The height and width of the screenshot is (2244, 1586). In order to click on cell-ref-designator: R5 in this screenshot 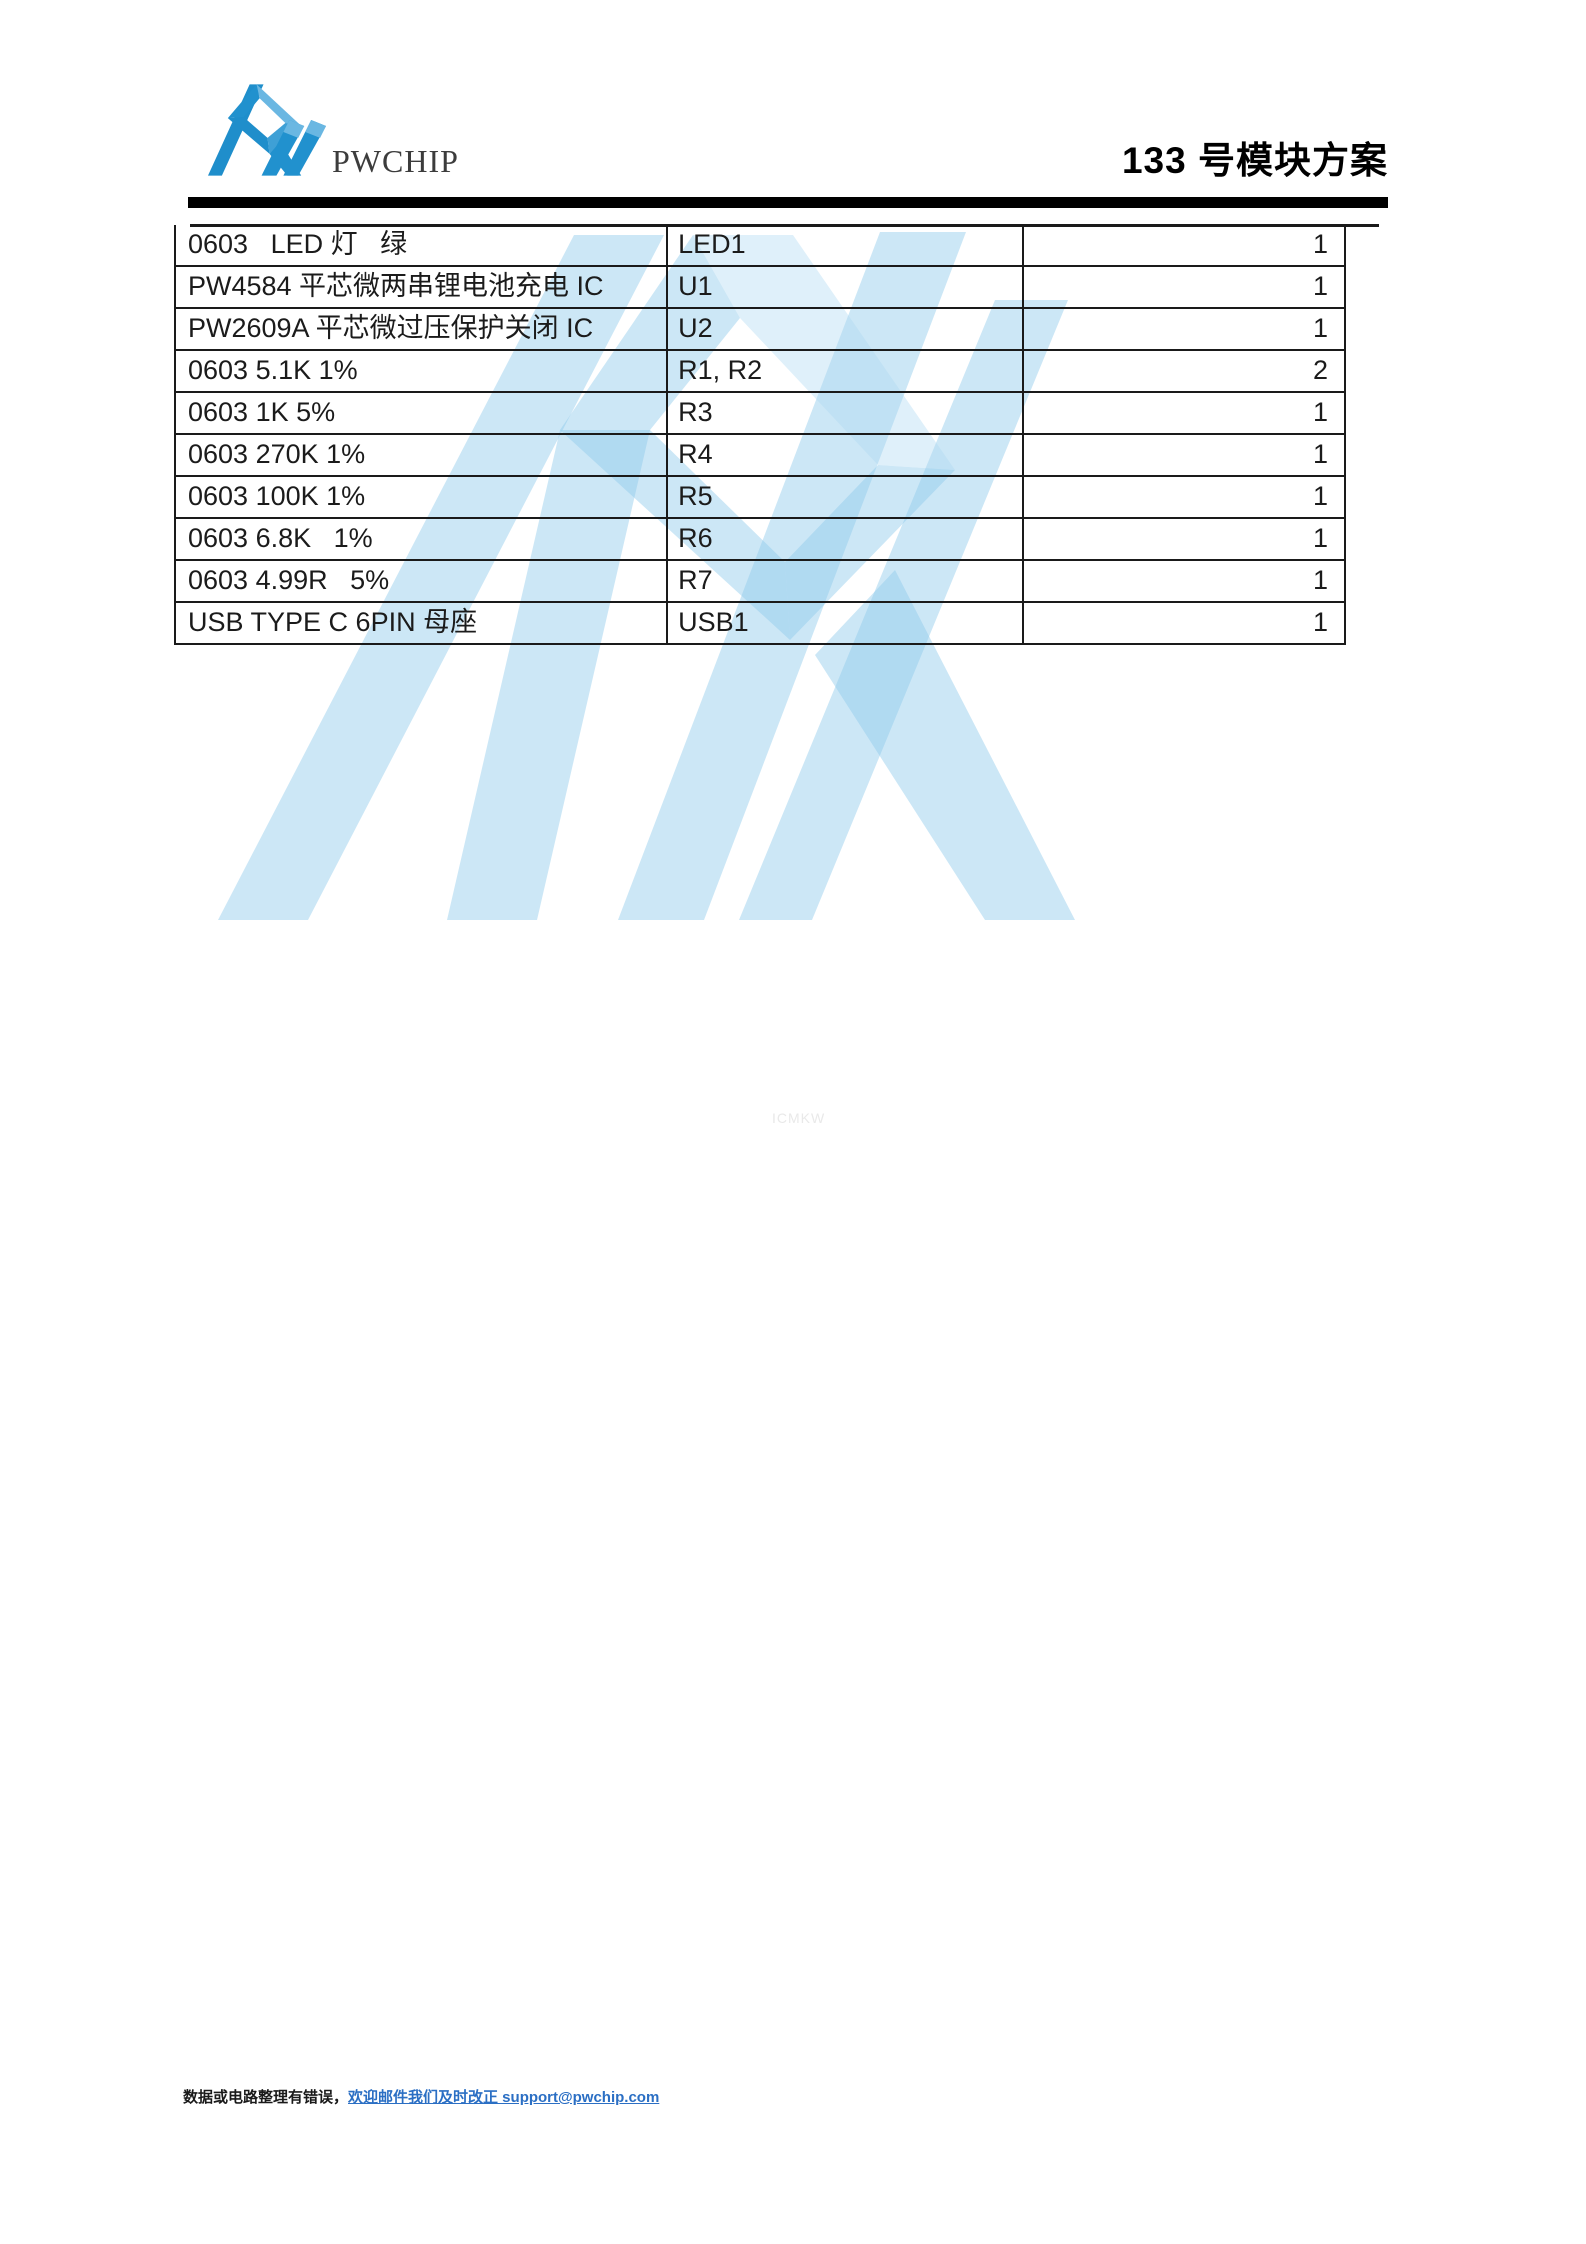, I will do `click(843, 497)`.